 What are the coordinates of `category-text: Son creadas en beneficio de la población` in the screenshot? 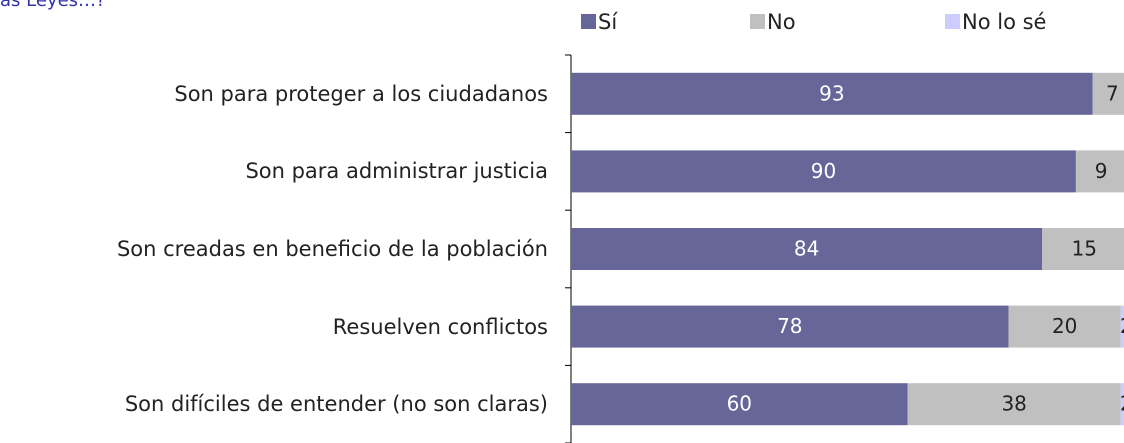 It's located at (332, 248).